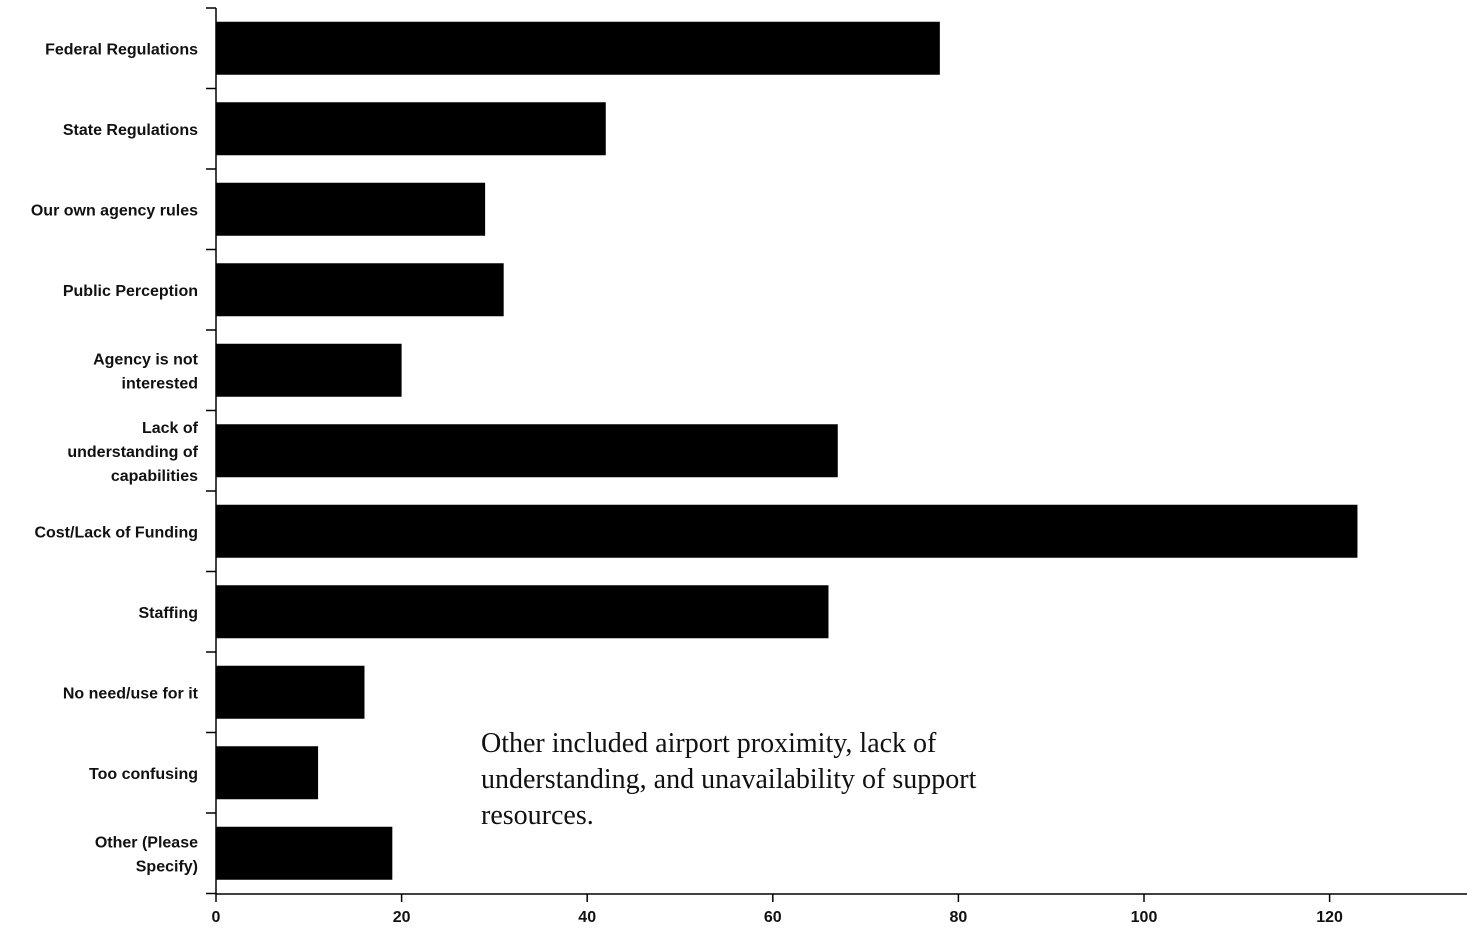 Image resolution: width=1467 pixels, height=928 pixels. I want to click on x-tick-label-120: 120, so click(1329, 917).